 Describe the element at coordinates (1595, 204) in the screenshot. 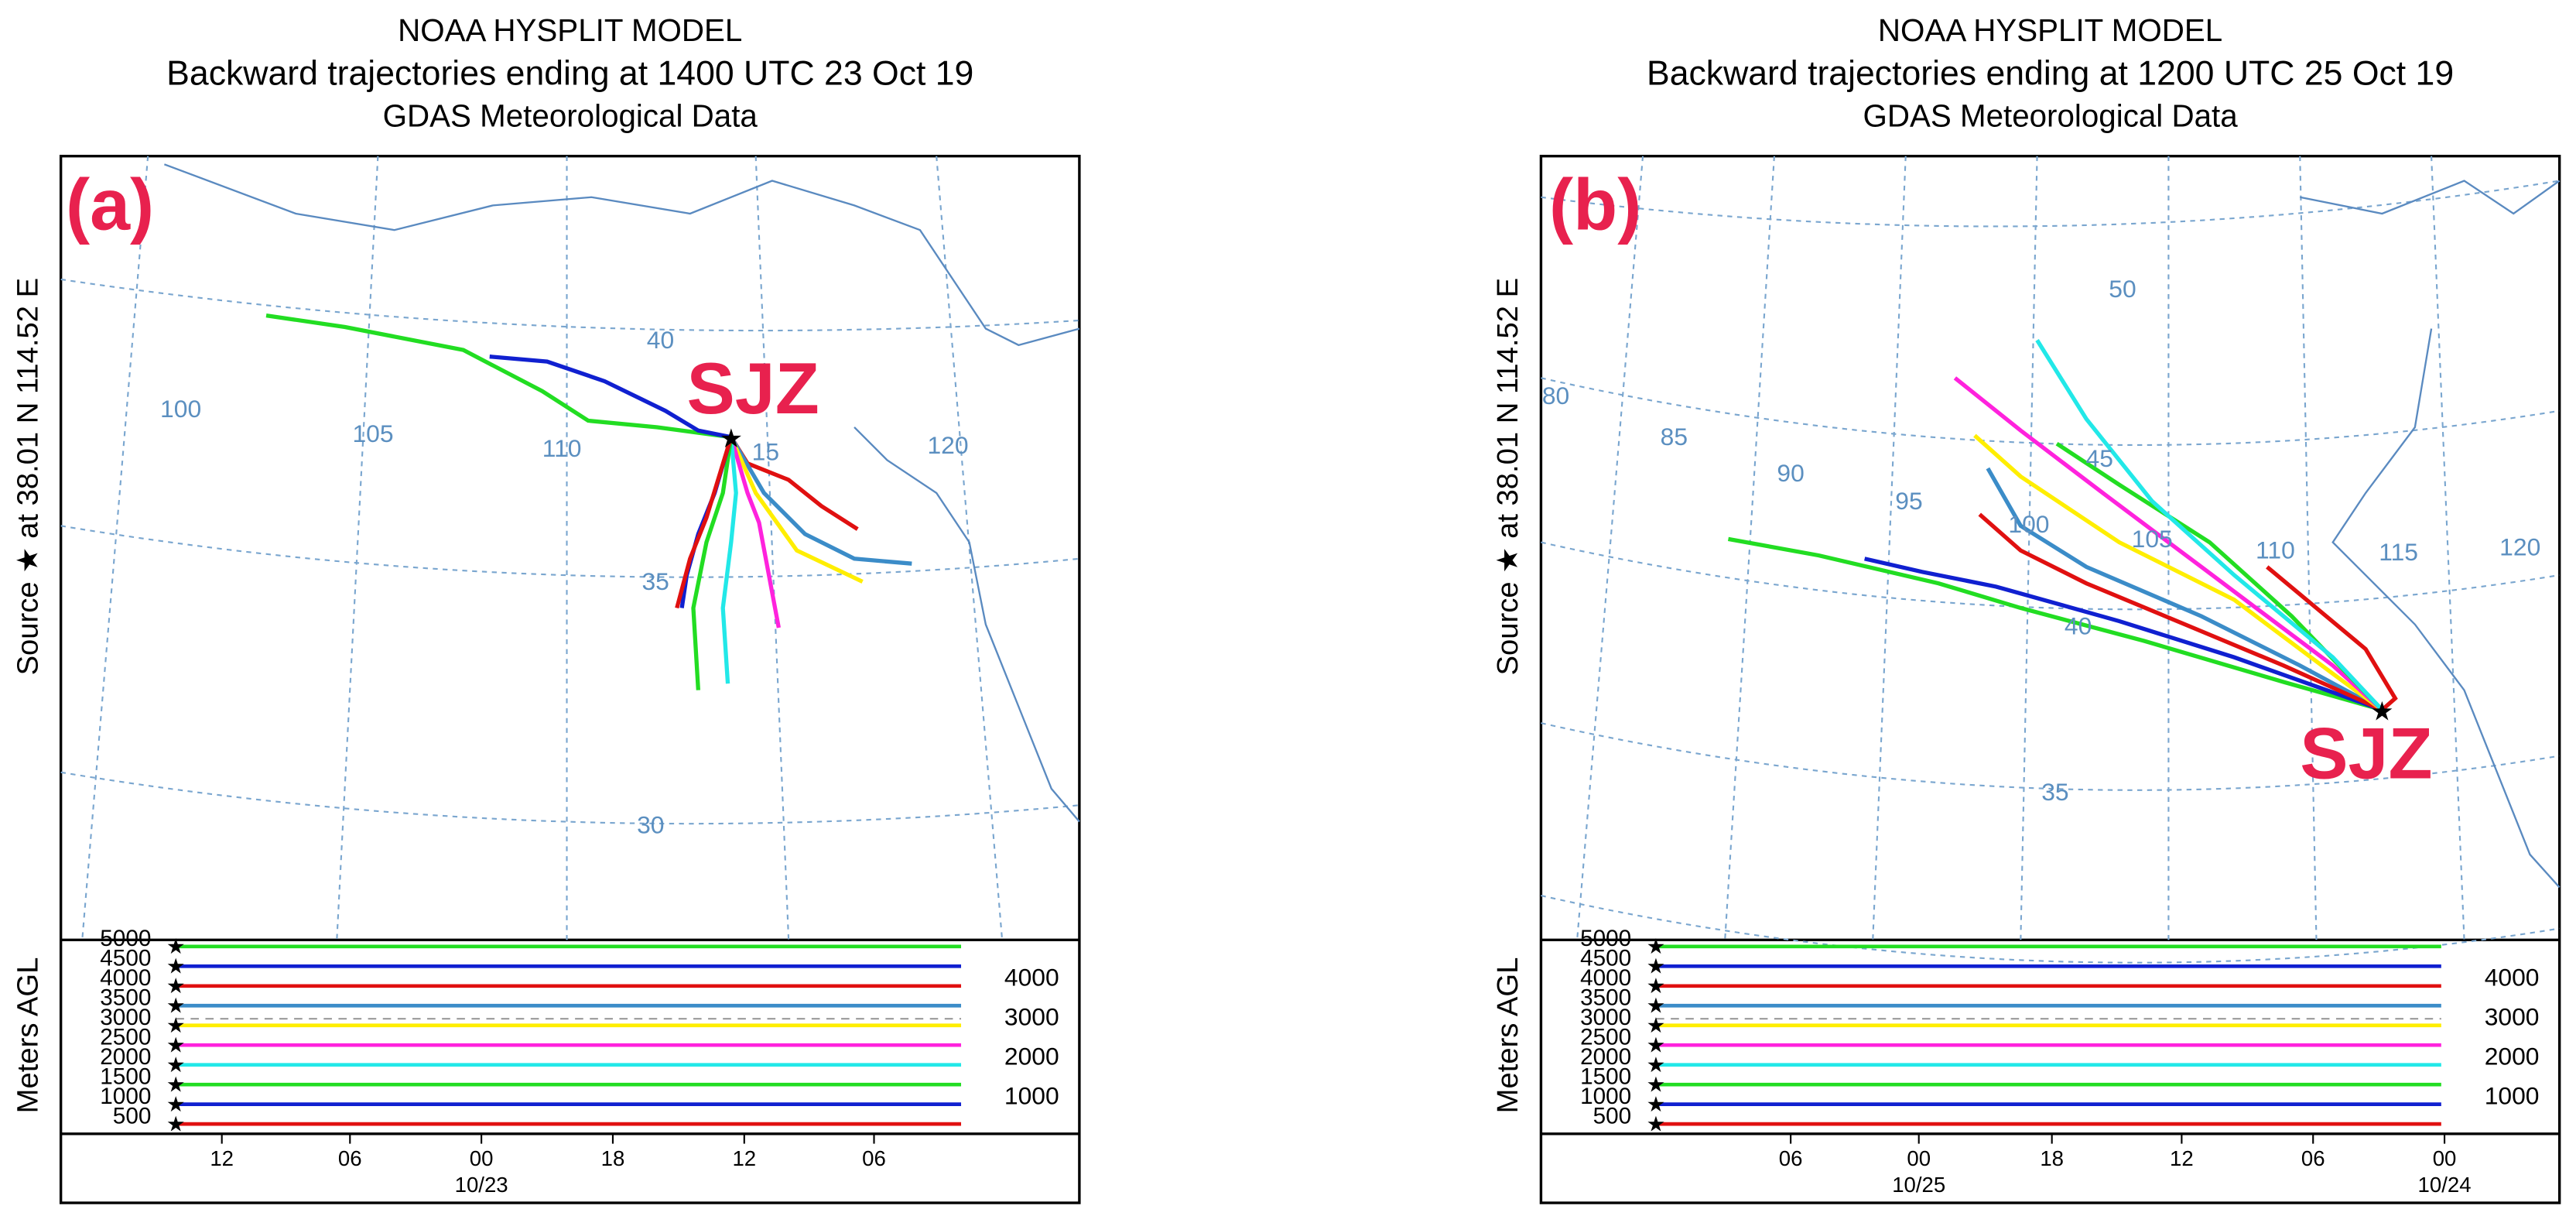

I see `panel-label: (b)` at that location.